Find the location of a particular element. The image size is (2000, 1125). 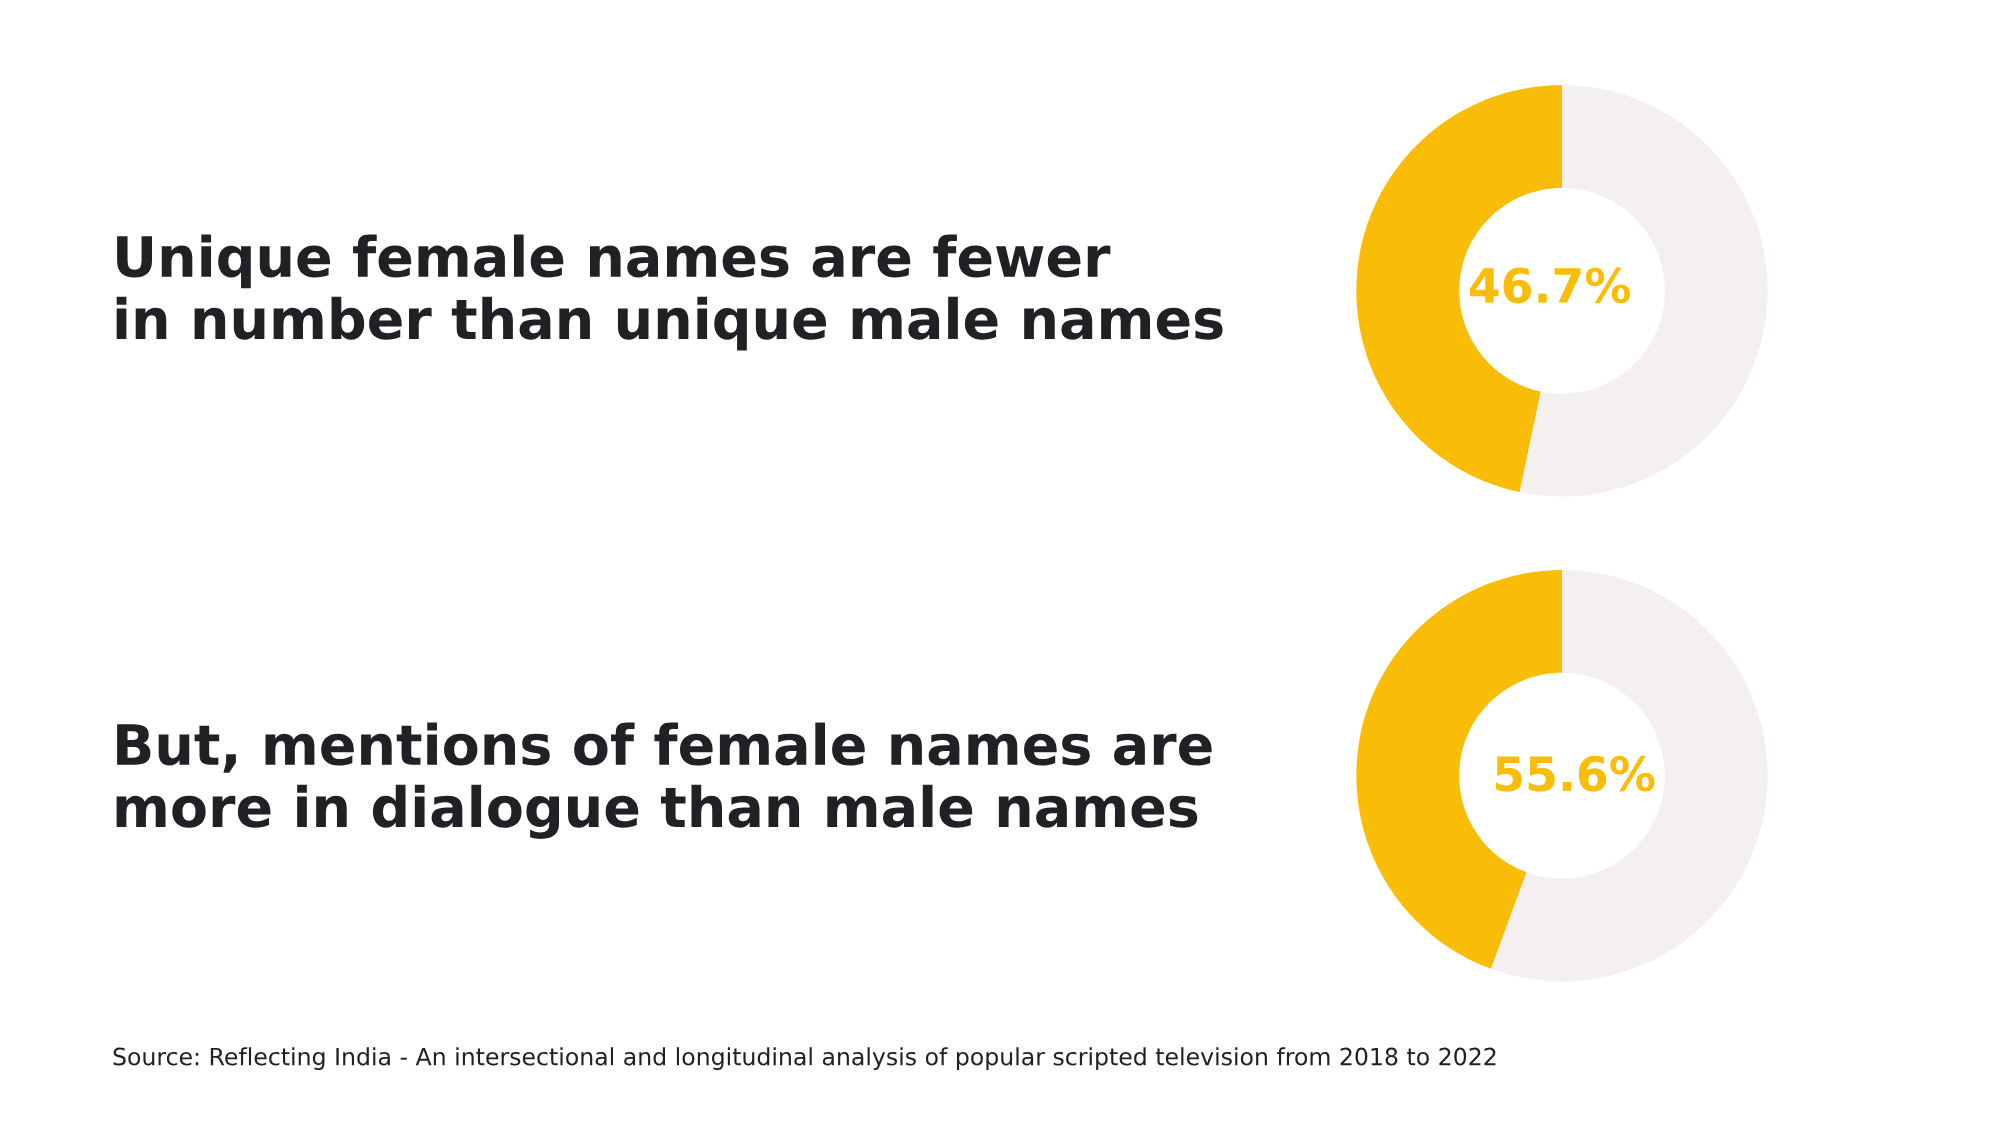

source-note: Source: Reflecting India - An intersectional and longitudinal analysis of popular scripted television from 2018 to 2022 is located at coordinates (804, 1059).